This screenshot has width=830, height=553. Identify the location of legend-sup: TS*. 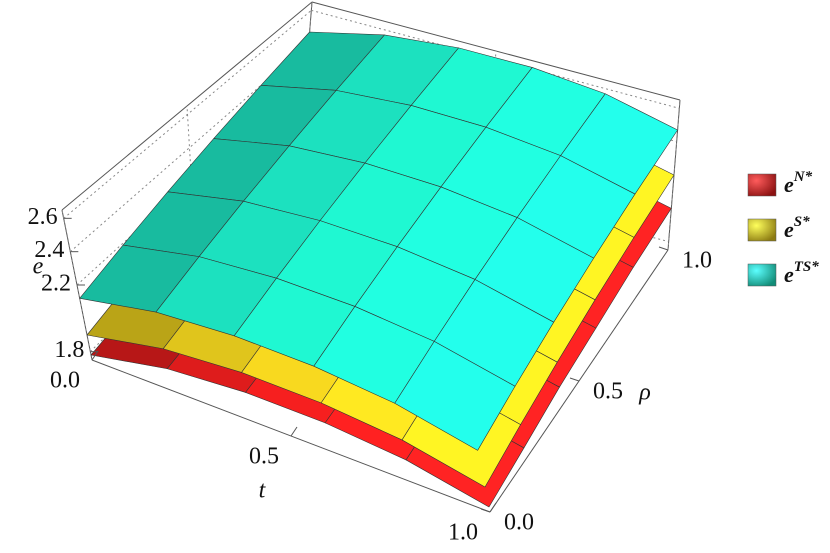
(807, 267).